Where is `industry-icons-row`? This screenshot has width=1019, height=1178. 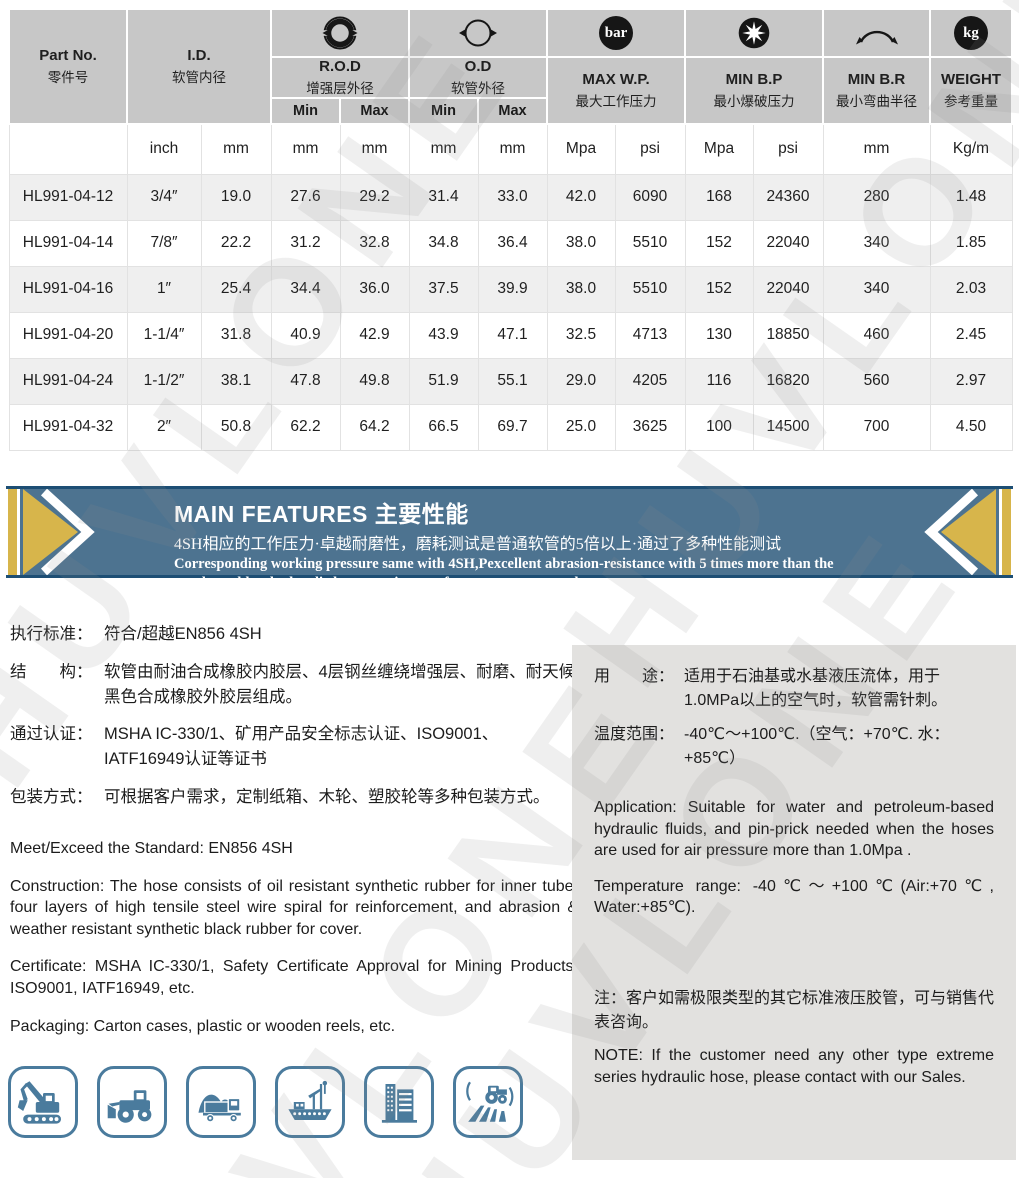 industry-icons-row is located at coordinates (265, 1102).